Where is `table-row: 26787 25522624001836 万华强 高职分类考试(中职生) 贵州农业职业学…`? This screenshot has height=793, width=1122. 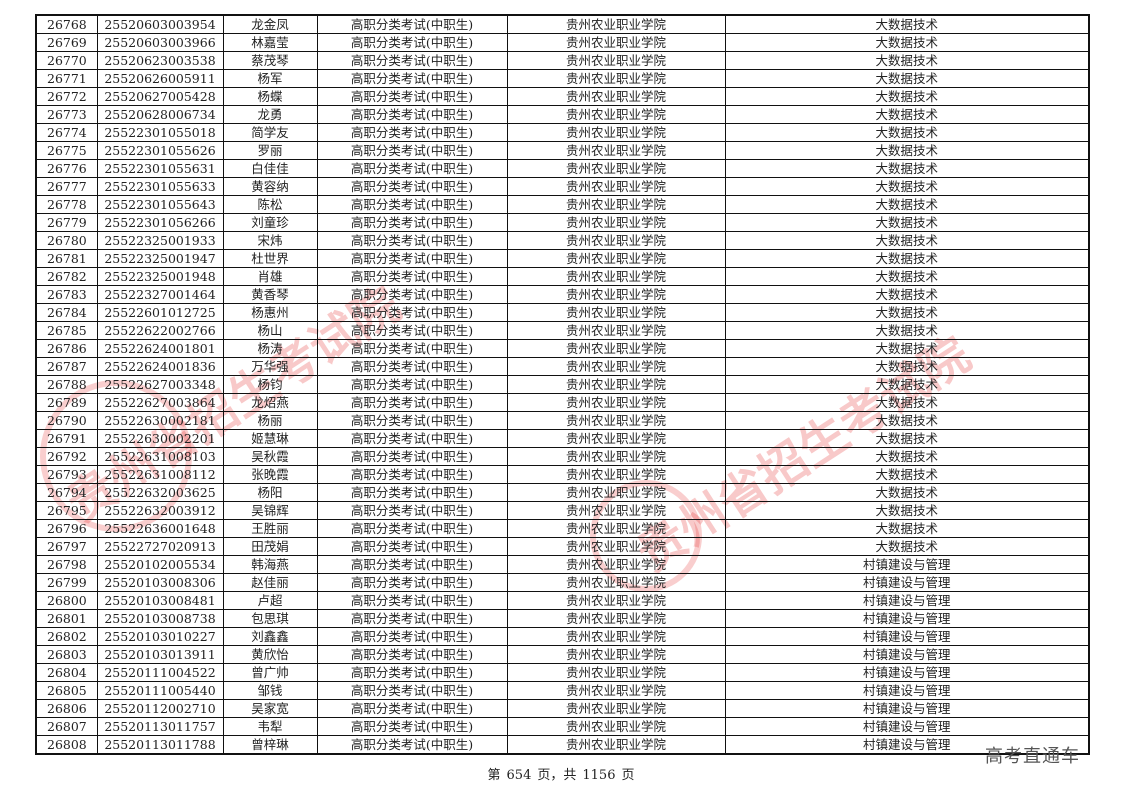 table-row: 26787 25522624001836 万华强 高职分类考试(中职生) 贵州农业职业学… is located at coordinates (562, 366).